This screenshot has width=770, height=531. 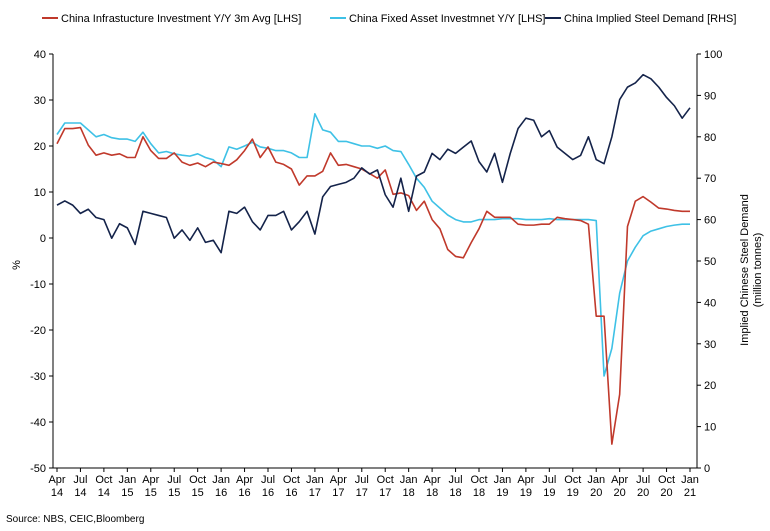 What do you see at coordinates (707, 469) in the screenshot?
I see `right-tick-label: 0` at bounding box center [707, 469].